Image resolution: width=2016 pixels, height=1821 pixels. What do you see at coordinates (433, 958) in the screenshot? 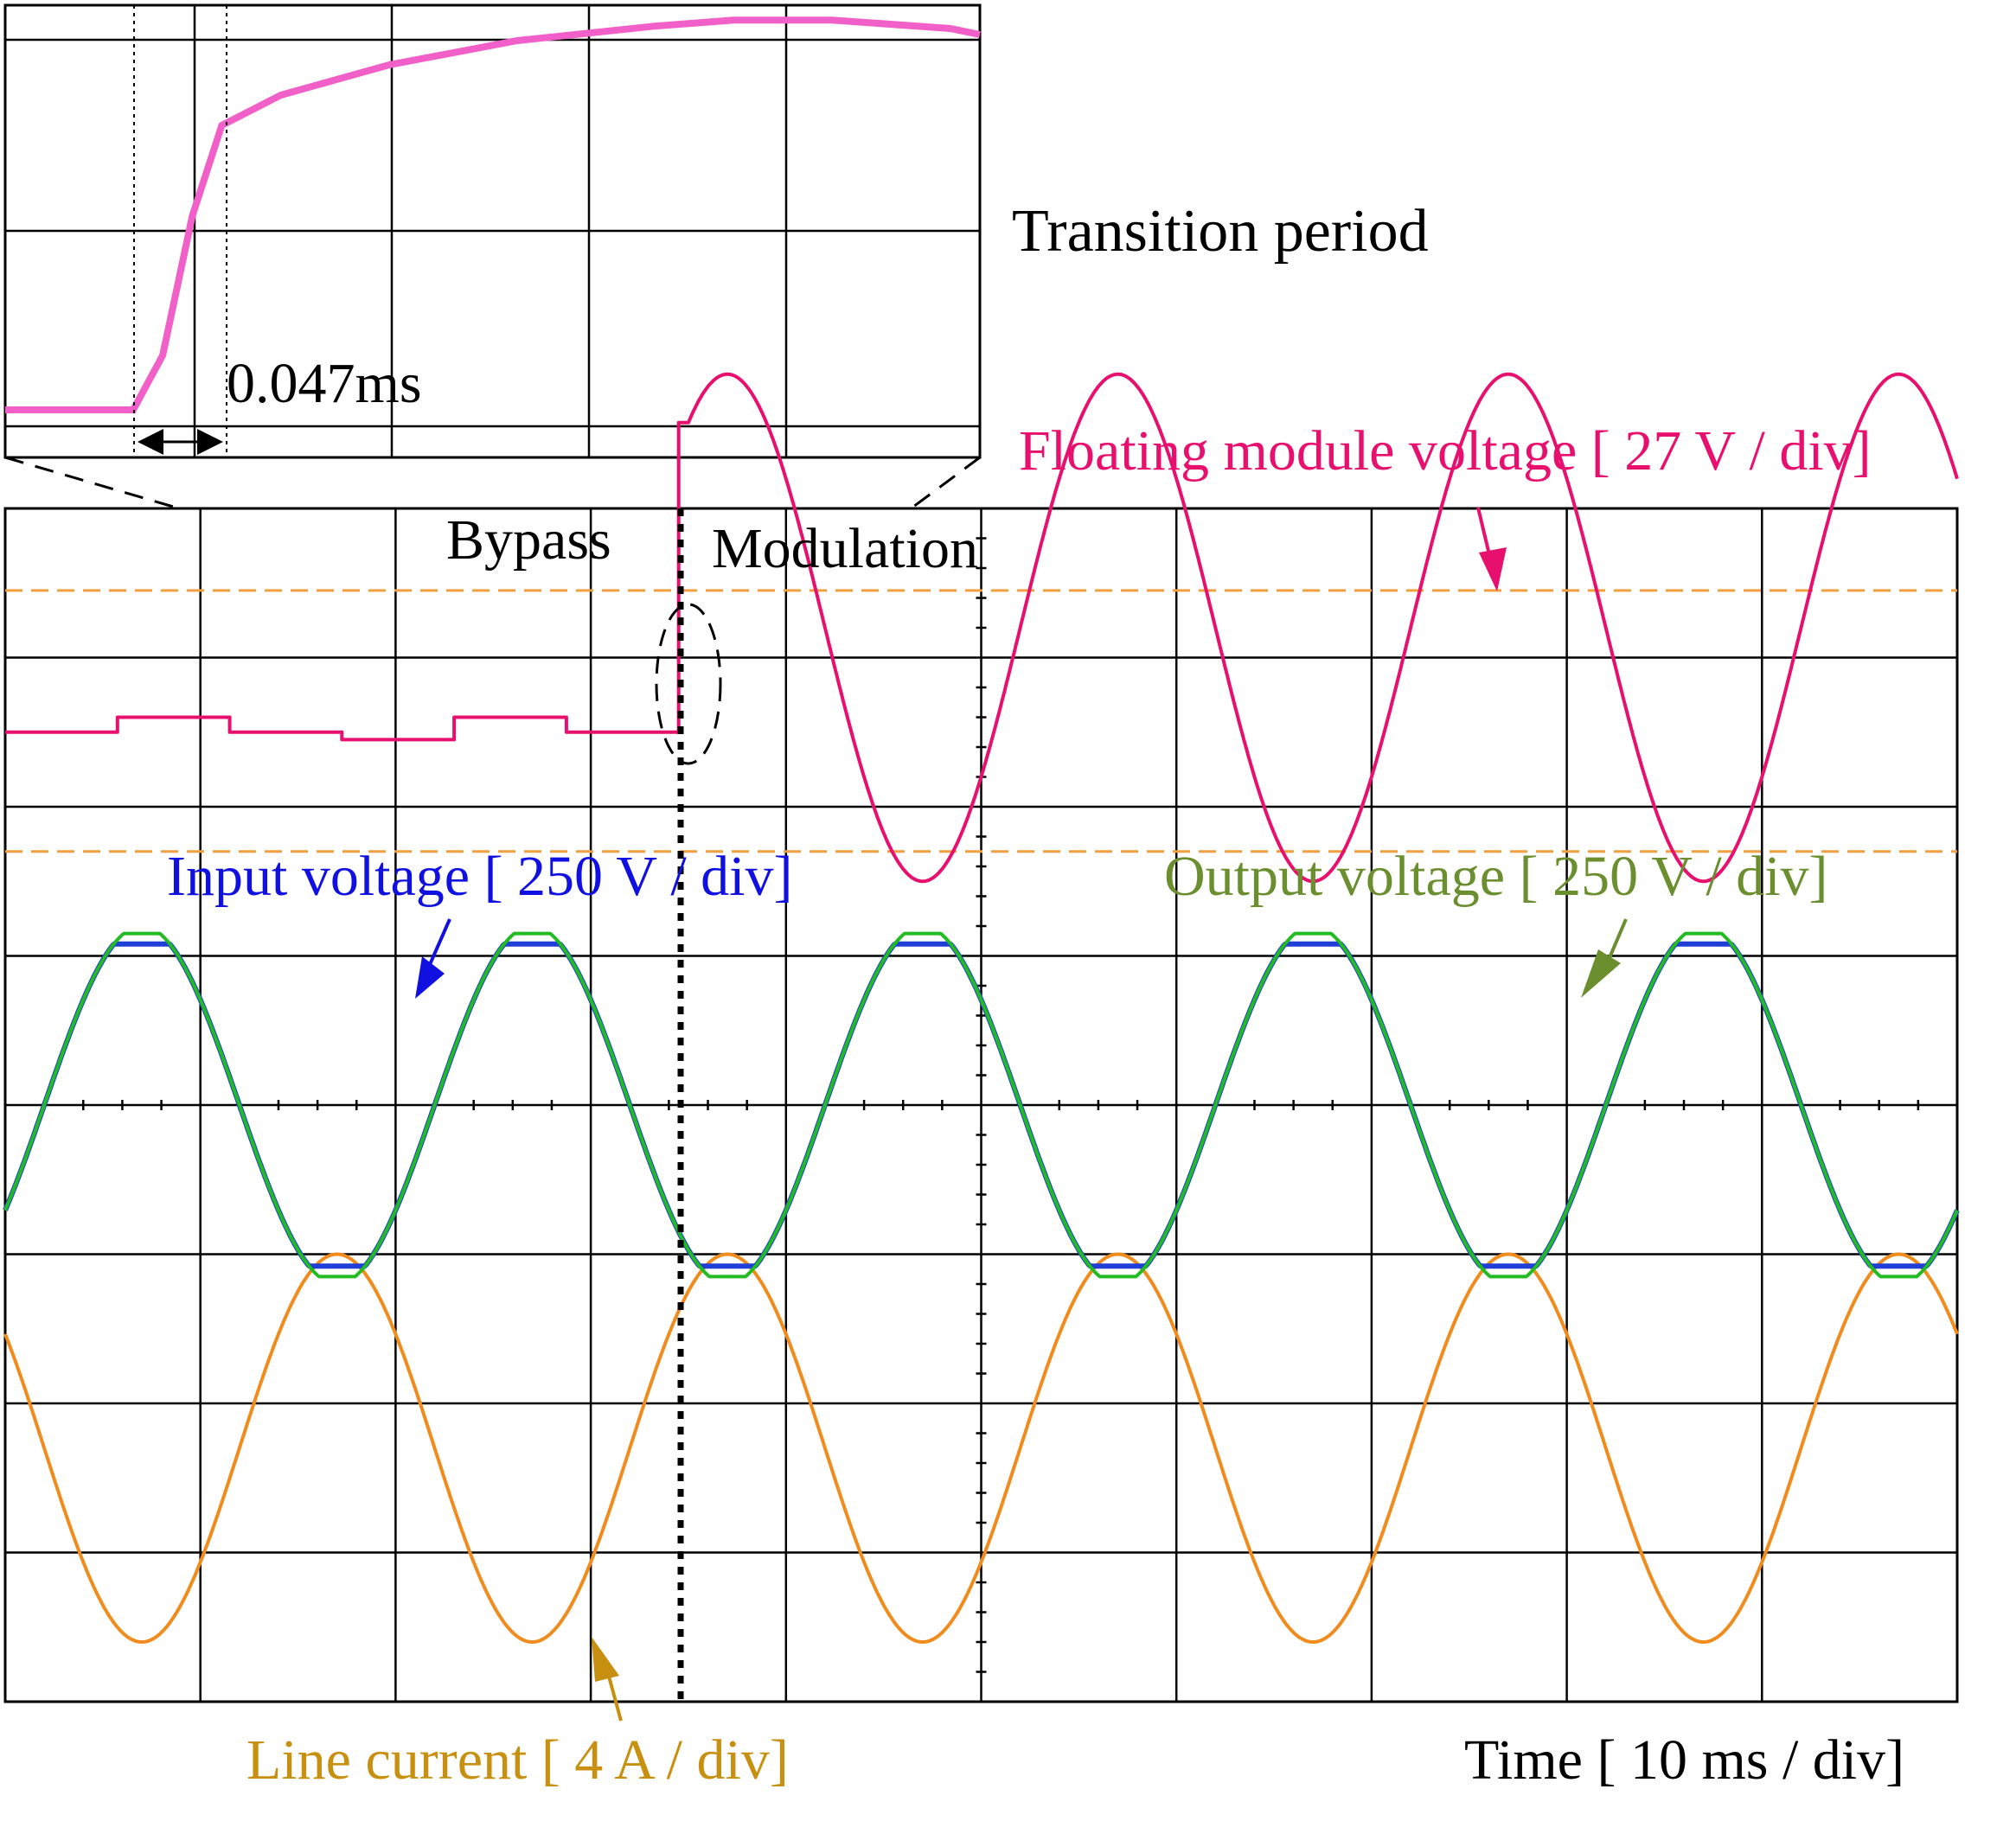
I see `input-voltage-arrow` at bounding box center [433, 958].